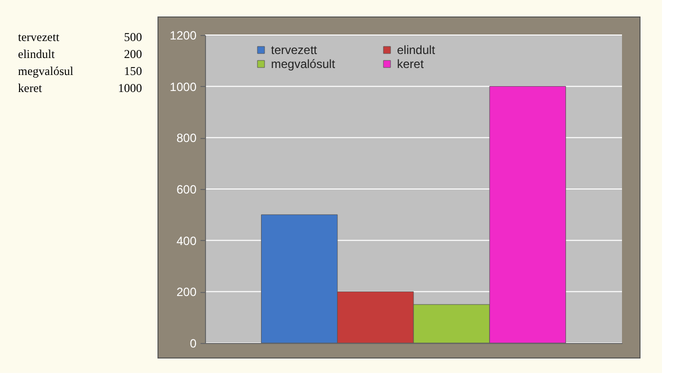 Image resolution: width=673 pixels, height=382 pixels. What do you see at coordinates (133, 71) in the screenshot?
I see `text: 150` at bounding box center [133, 71].